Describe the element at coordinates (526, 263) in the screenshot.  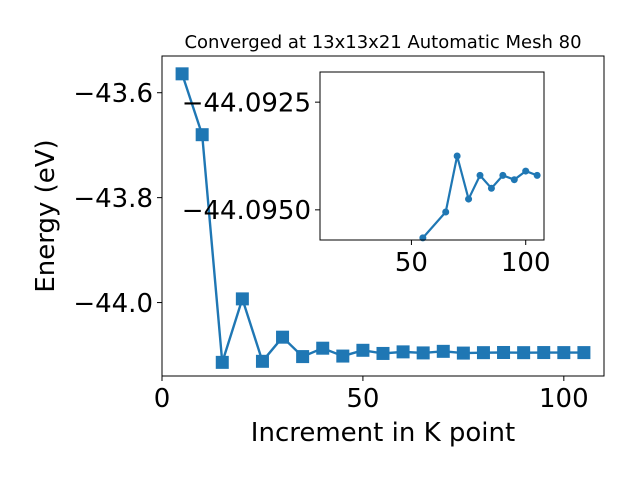
I see `inset-x-tick-label: 100` at that location.